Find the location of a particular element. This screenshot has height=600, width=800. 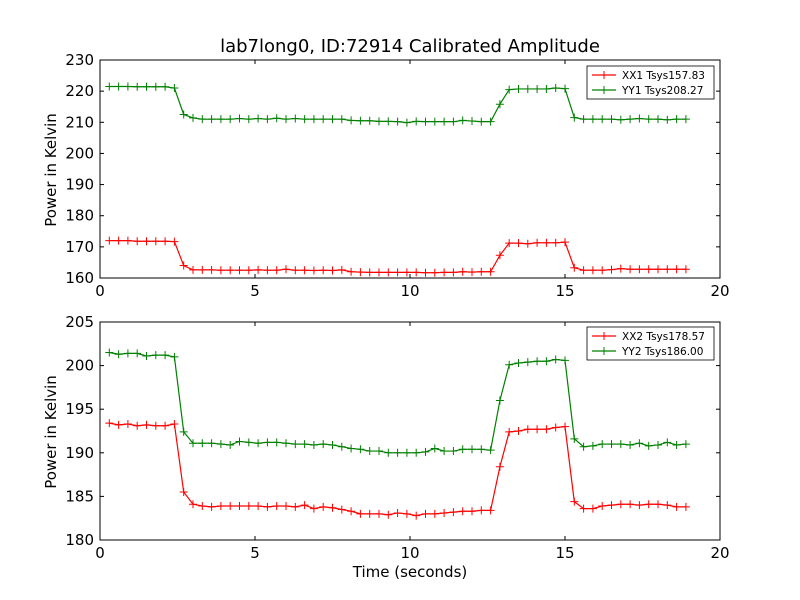

legend-item: XX2 Tsys178.57 is located at coordinates (648, 337).